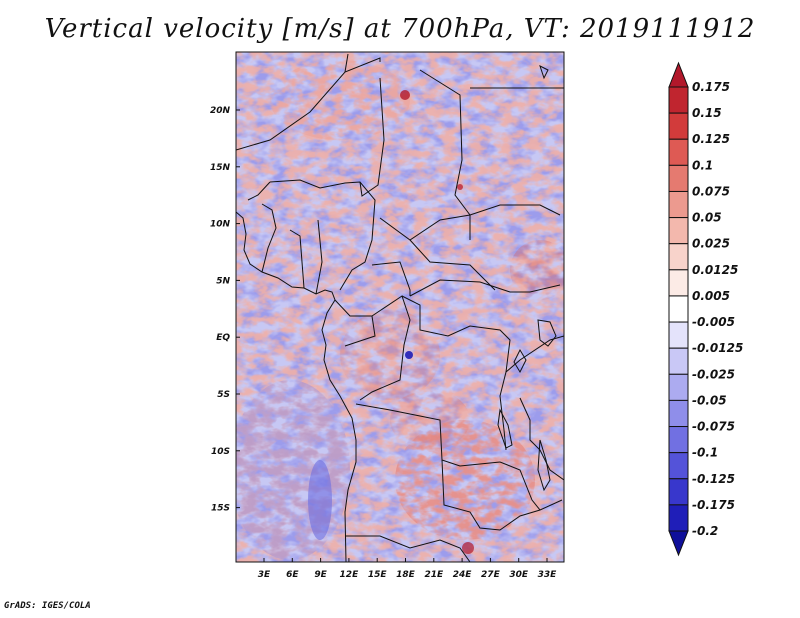 The height and width of the screenshot is (618, 800). I want to click on lon-tick-label: 21E, so click(434, 575).